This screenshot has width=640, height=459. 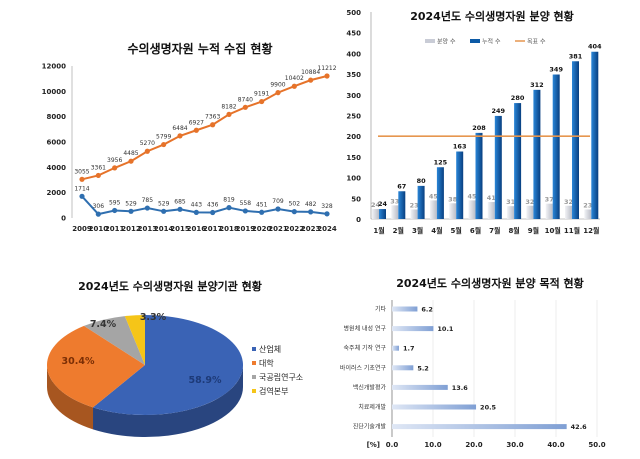 What do you see at coordinates (353, 158) in the screenshot?
I see `y-tick-label: 150` at bounding box center [353, 158].